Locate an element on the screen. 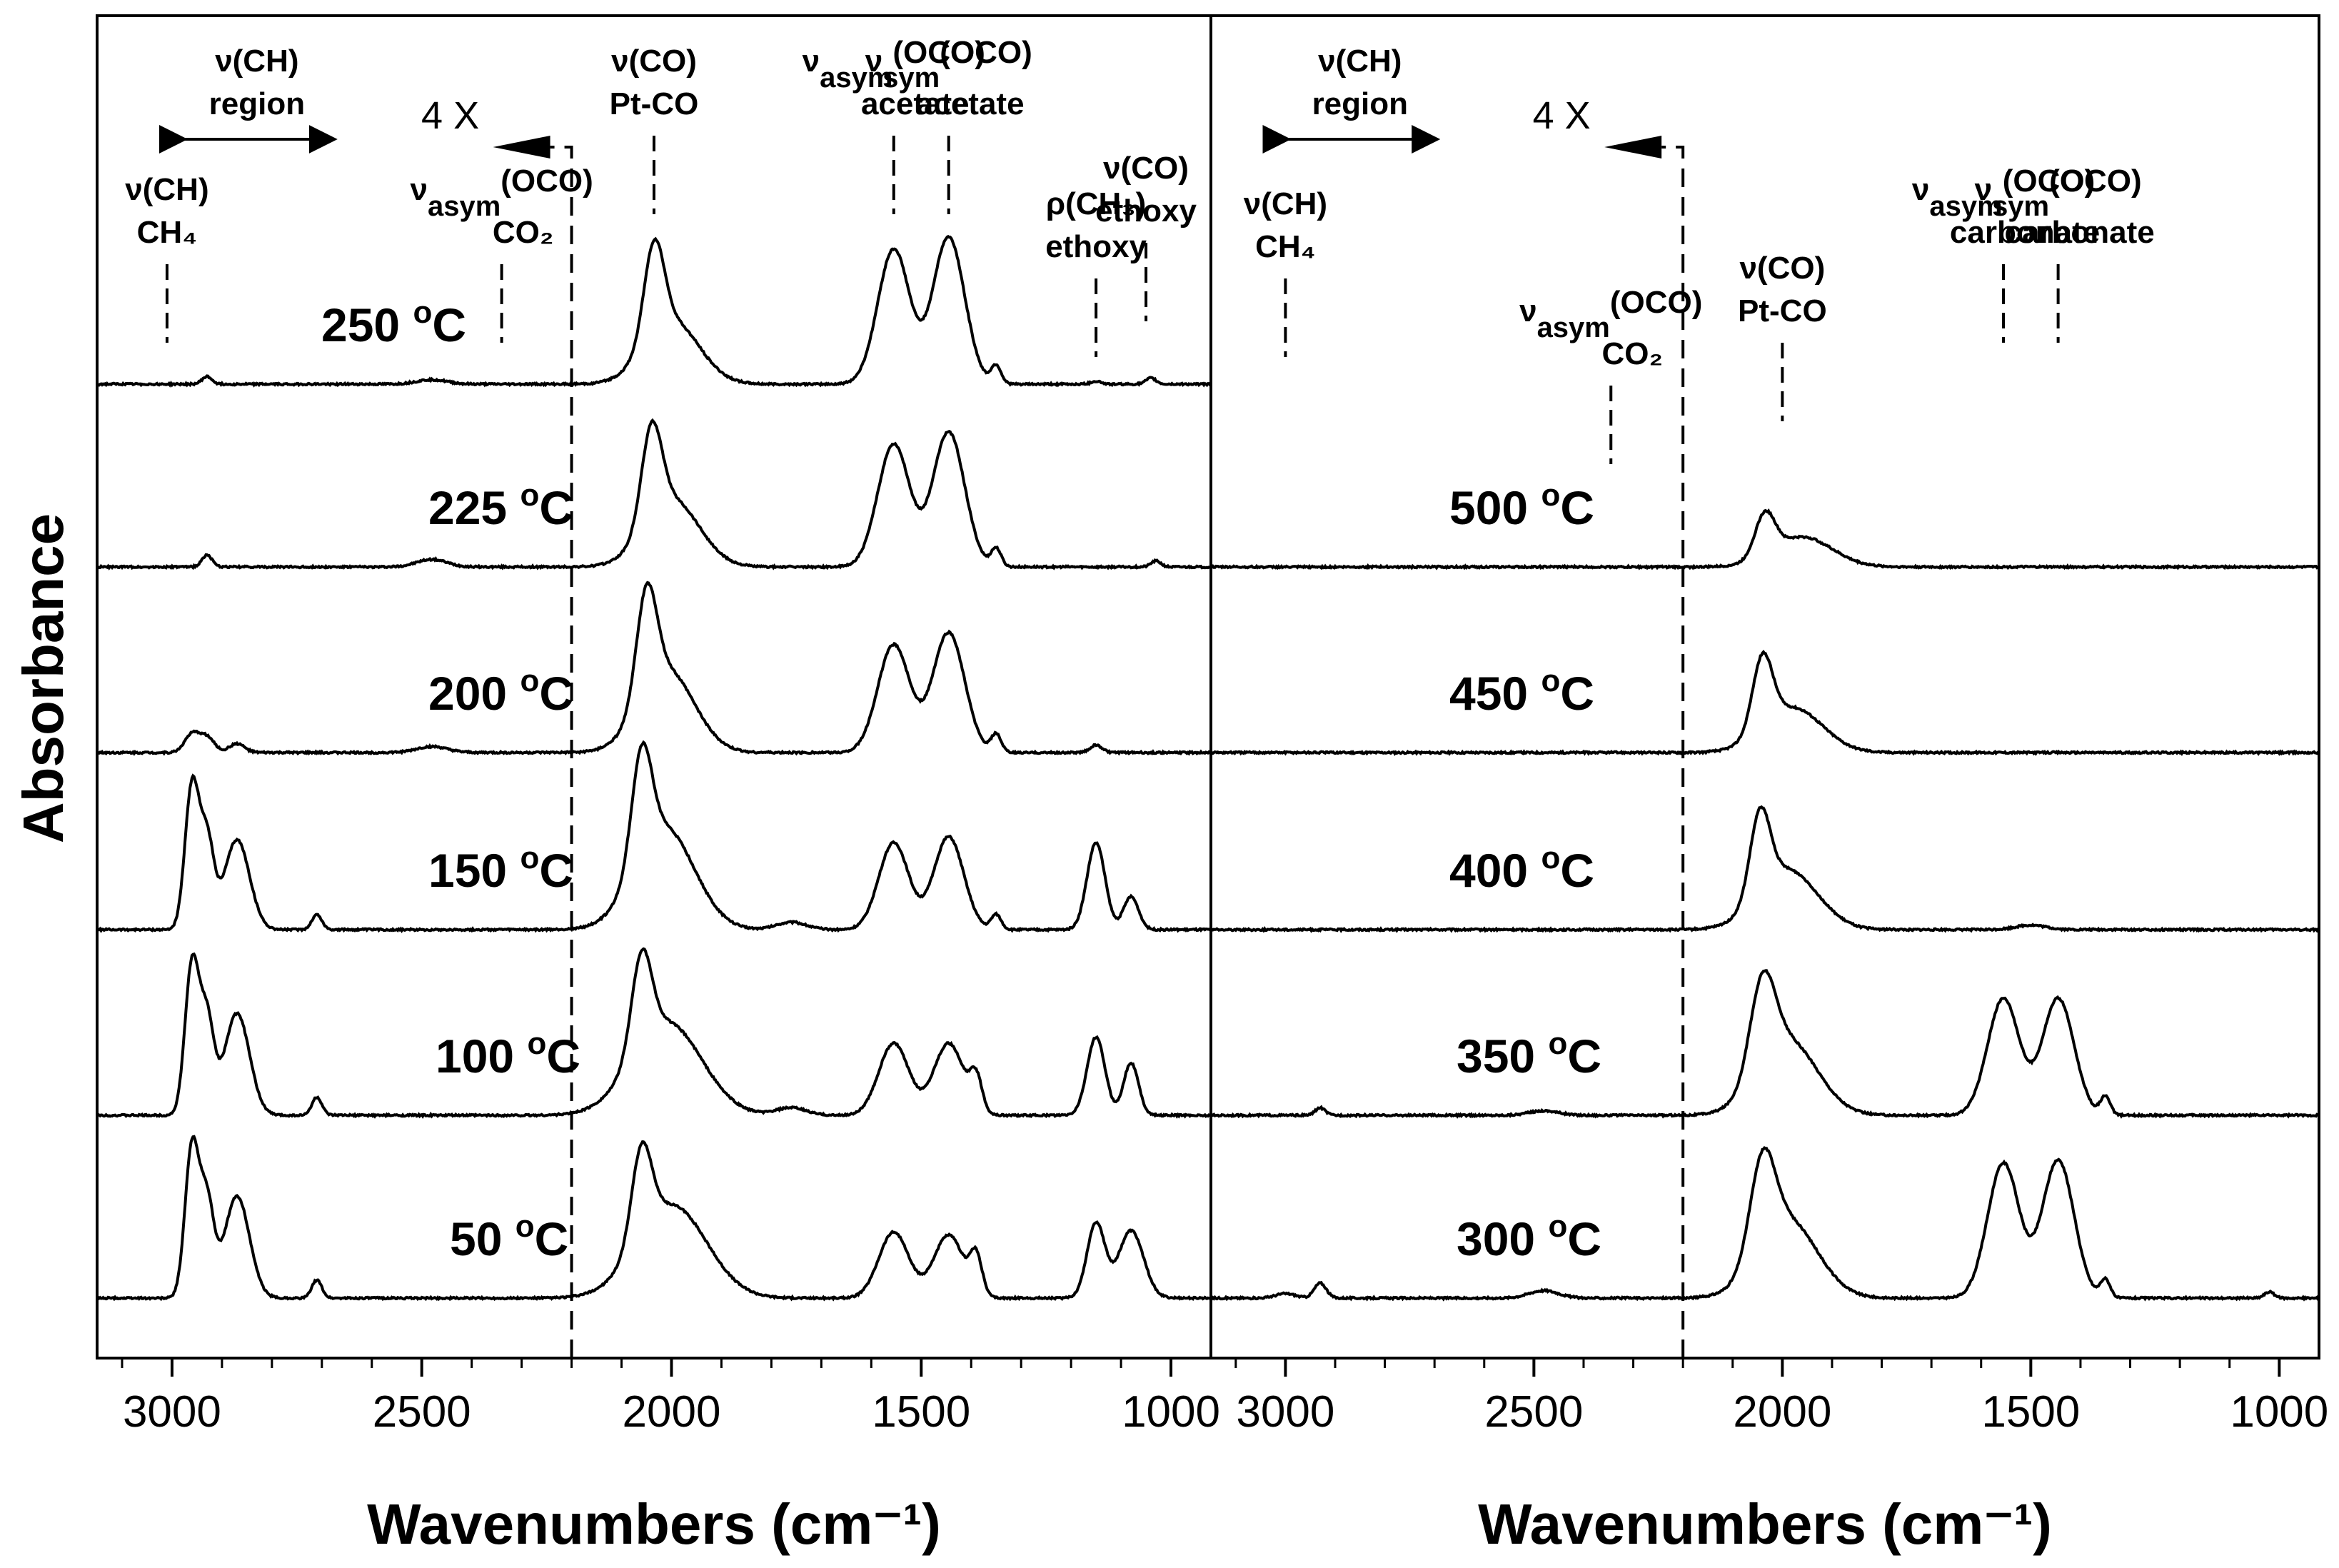  temp-label-225: 225 oC is located at coordinates (500, 506).